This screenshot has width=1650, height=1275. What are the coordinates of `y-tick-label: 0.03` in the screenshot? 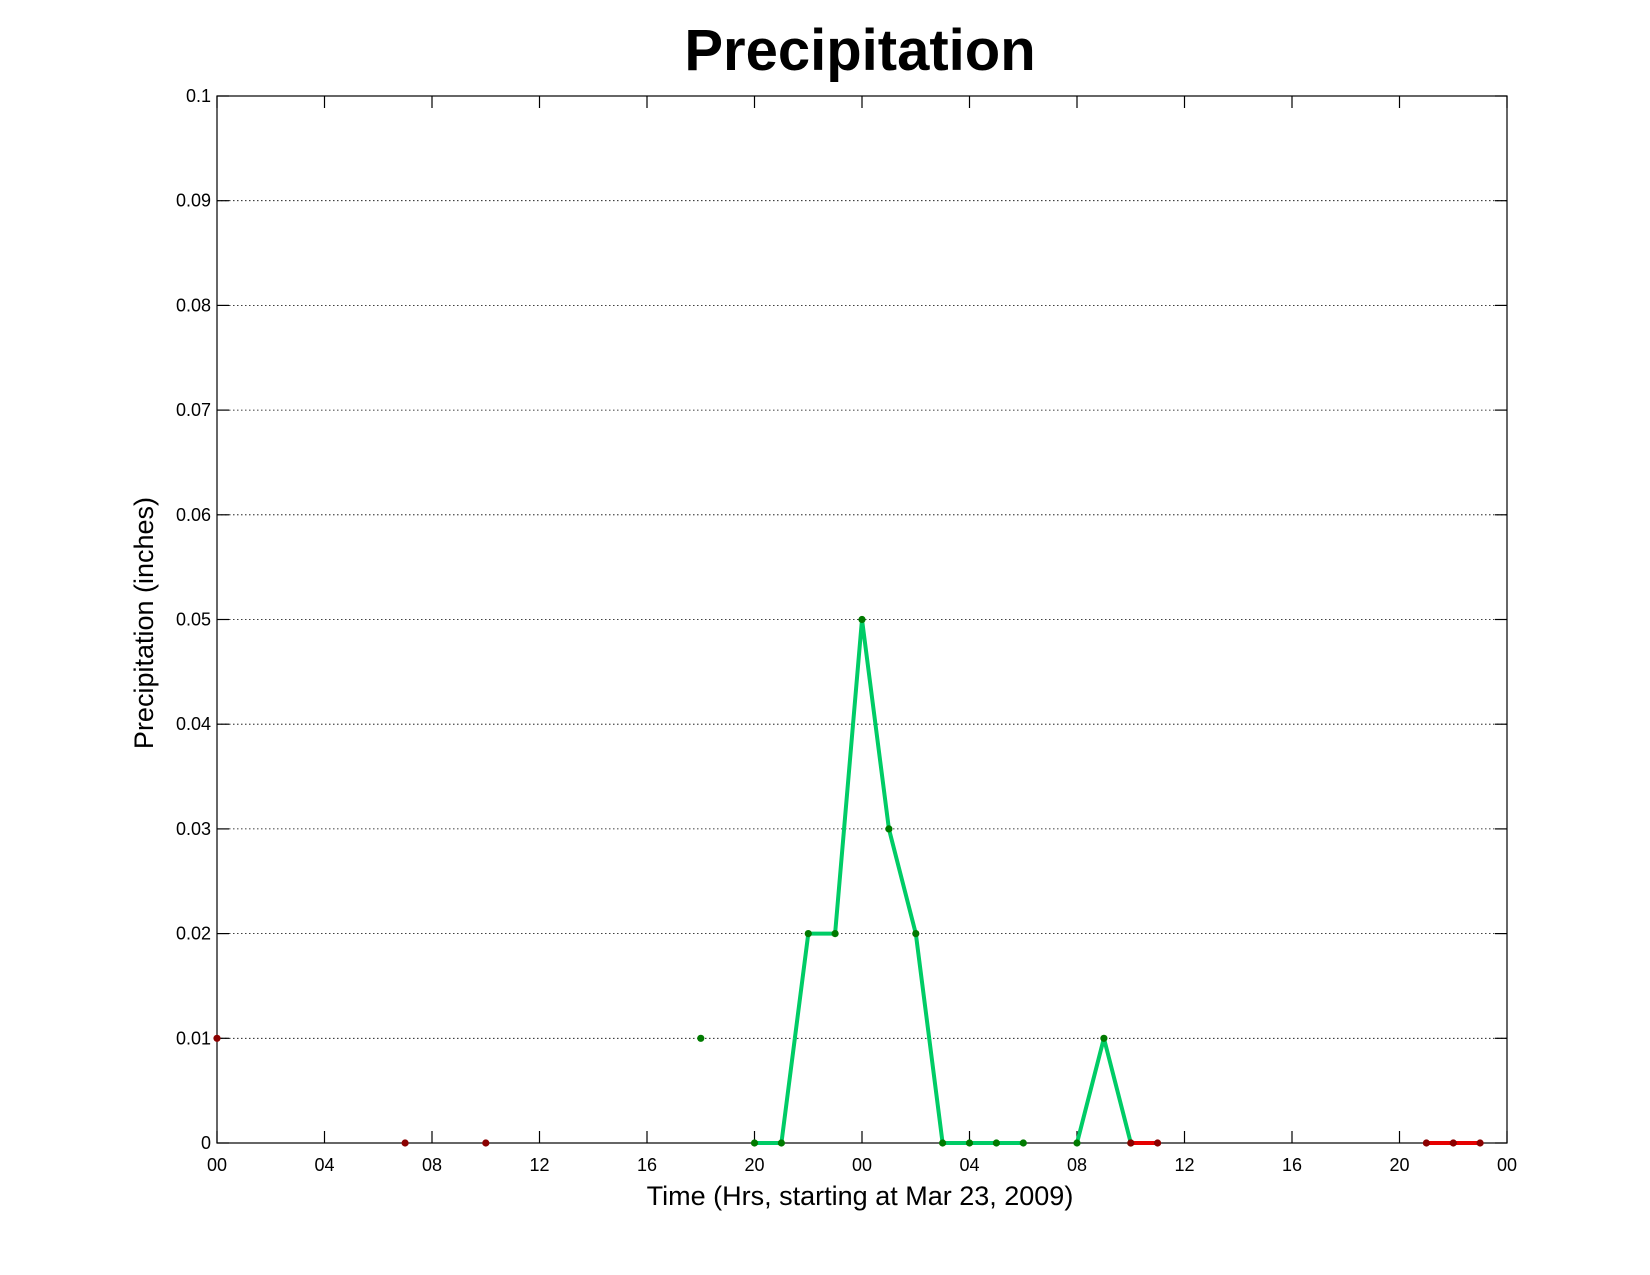 It's located at (193, 829).